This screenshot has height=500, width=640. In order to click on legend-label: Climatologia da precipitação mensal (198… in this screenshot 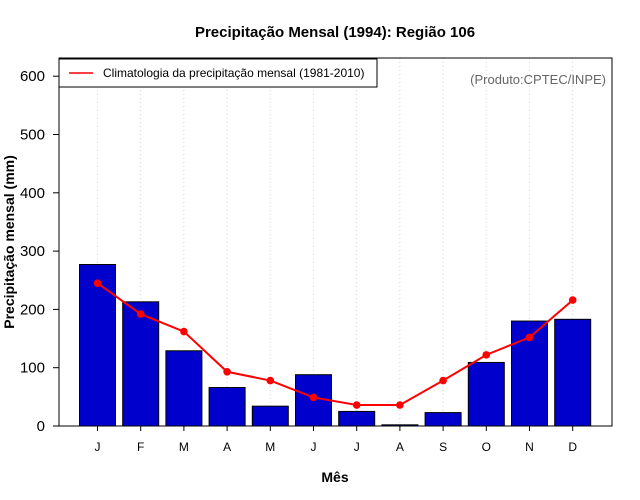, I will do `click(233, 73)`.